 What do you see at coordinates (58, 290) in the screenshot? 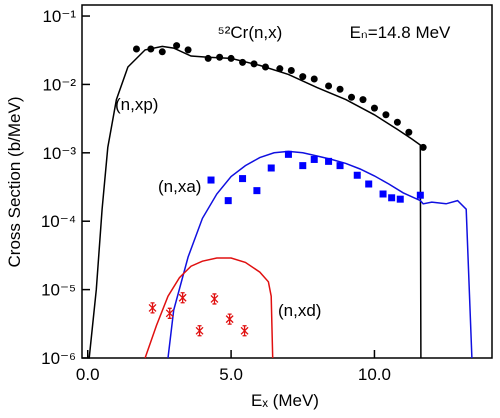
I see `y-tick-label: 10⁻⁵` at bounding box center [58, 290].